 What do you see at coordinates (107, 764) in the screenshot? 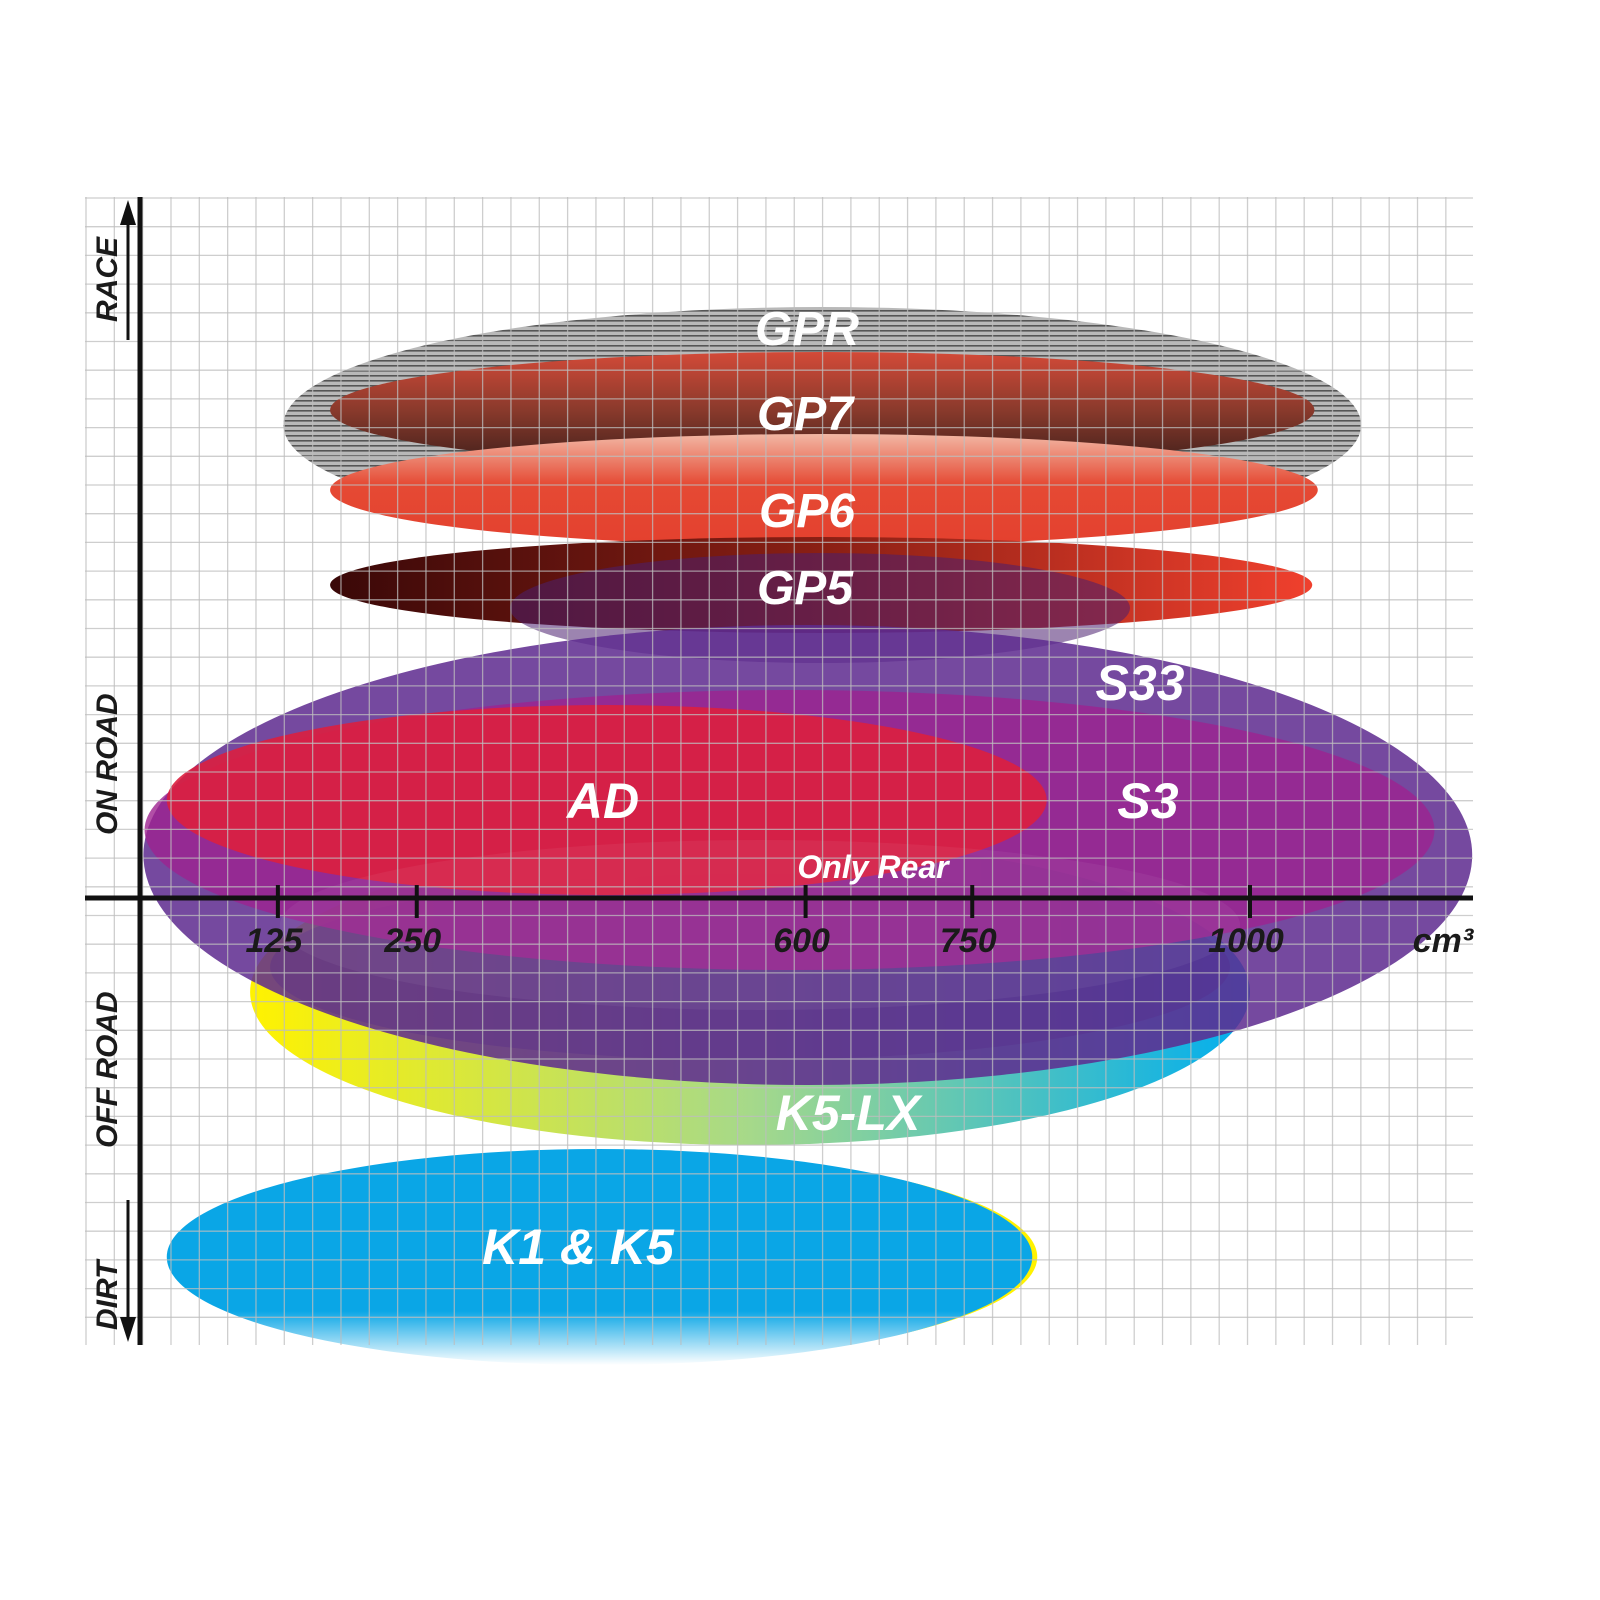
I see `y-label-on-road: ON ROAD` at bounding box center [107, 764].